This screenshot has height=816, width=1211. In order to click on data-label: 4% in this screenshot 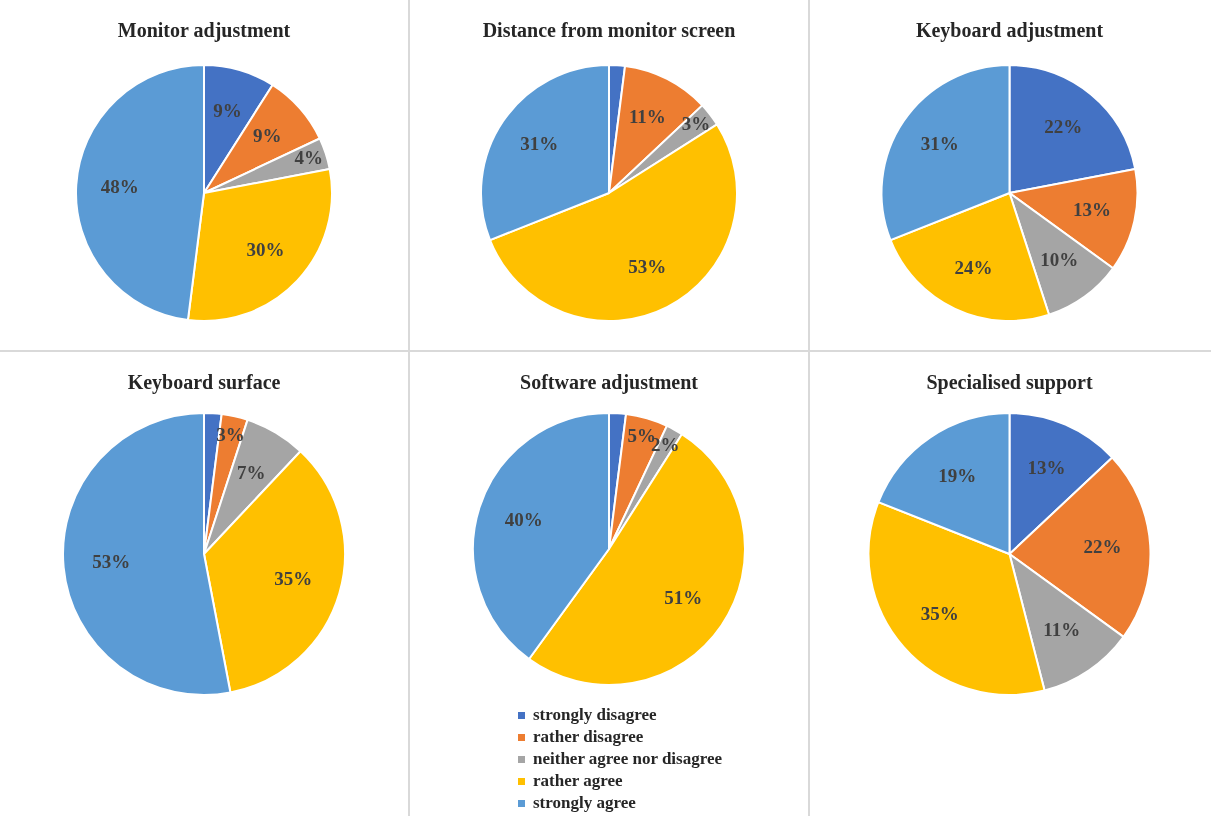, I will do `click(308, 157)`.